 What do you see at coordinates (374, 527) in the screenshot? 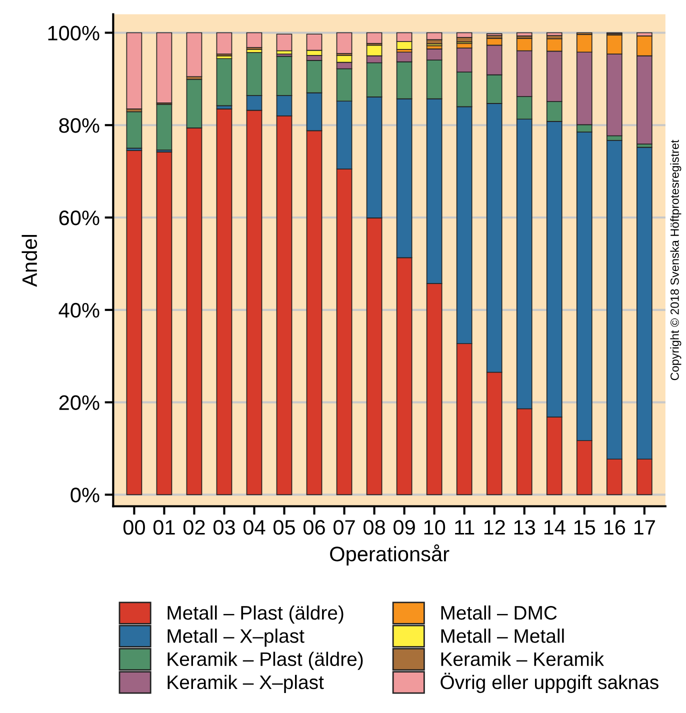
I see `x-tick-label: 08` at bounding box center [374, 527].